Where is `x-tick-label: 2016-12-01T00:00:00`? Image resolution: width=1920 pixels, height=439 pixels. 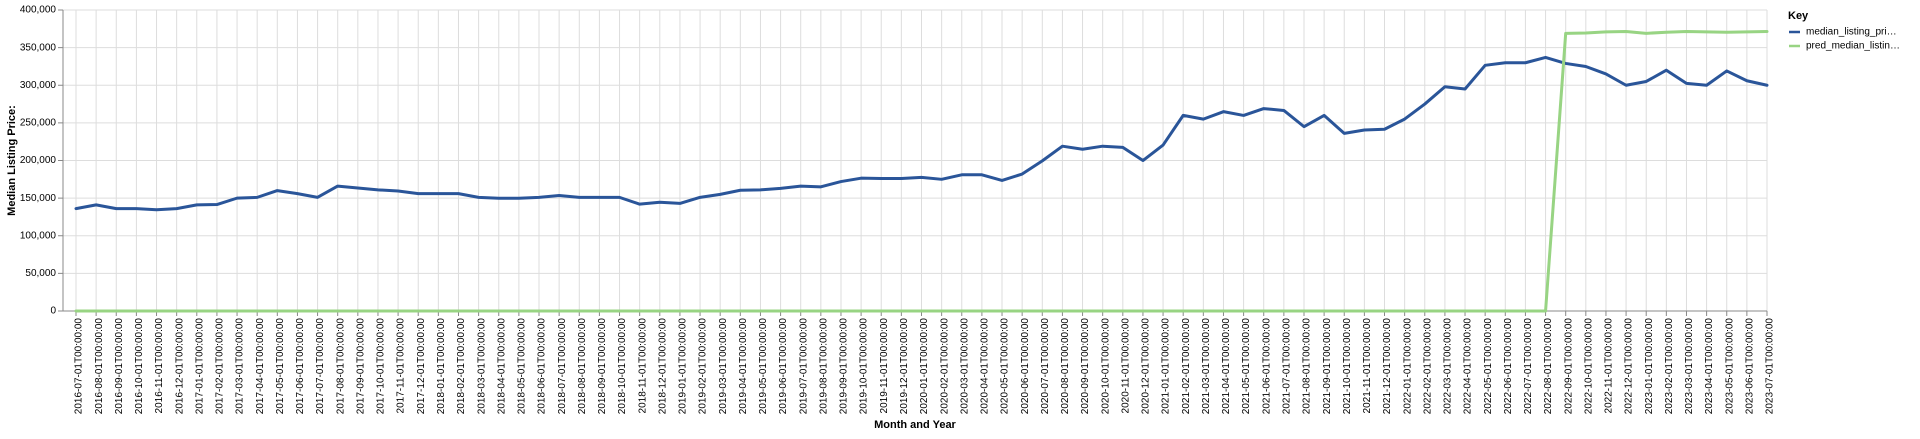
x-tick-label: 2016-12-01T00:00:00 is located at coordinates (179, 366).